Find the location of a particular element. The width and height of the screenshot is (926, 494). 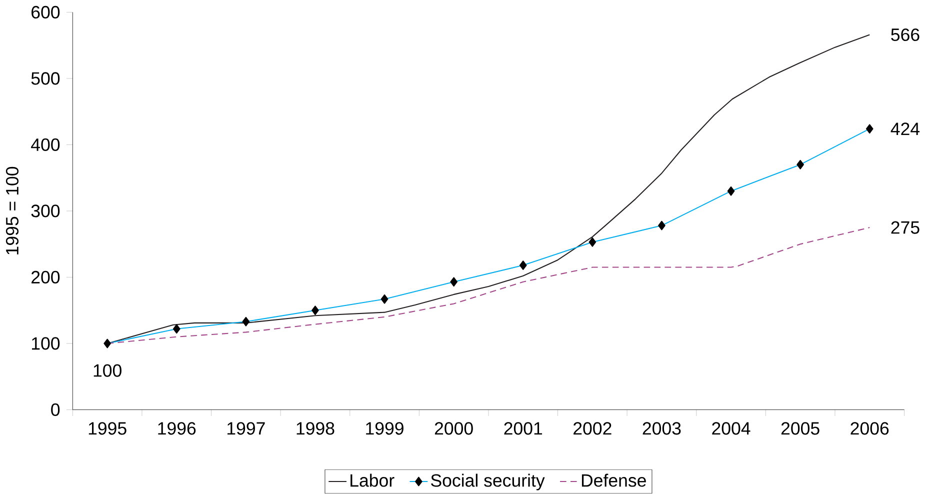

legend-label: Labor is located at coordinates (372, 480).